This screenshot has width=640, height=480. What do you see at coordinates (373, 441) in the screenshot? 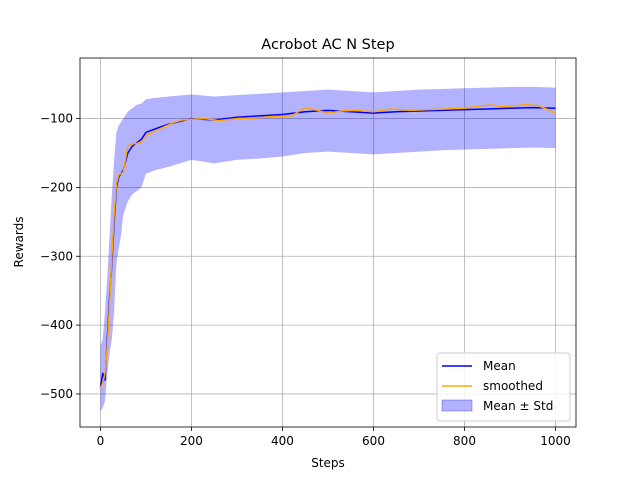
I see `x-tick-label: 600` at bounding box center [373, 441].